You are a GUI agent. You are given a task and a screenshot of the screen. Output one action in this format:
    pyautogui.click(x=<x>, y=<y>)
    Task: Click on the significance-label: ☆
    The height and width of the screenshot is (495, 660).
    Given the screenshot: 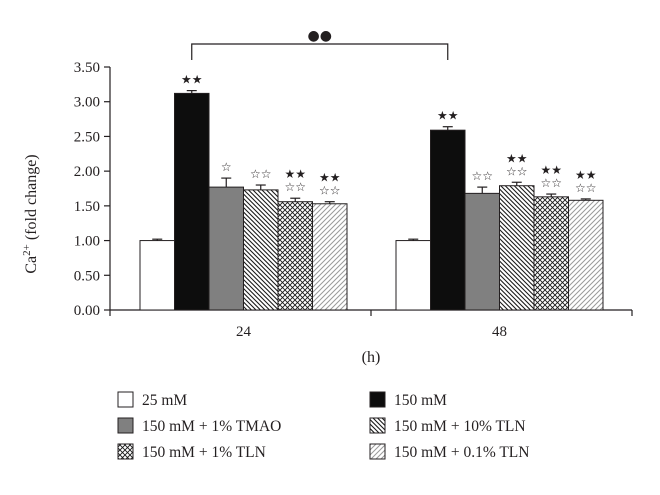 What is the action you would take?
    pyautogui.click(x=226, y=167)
    